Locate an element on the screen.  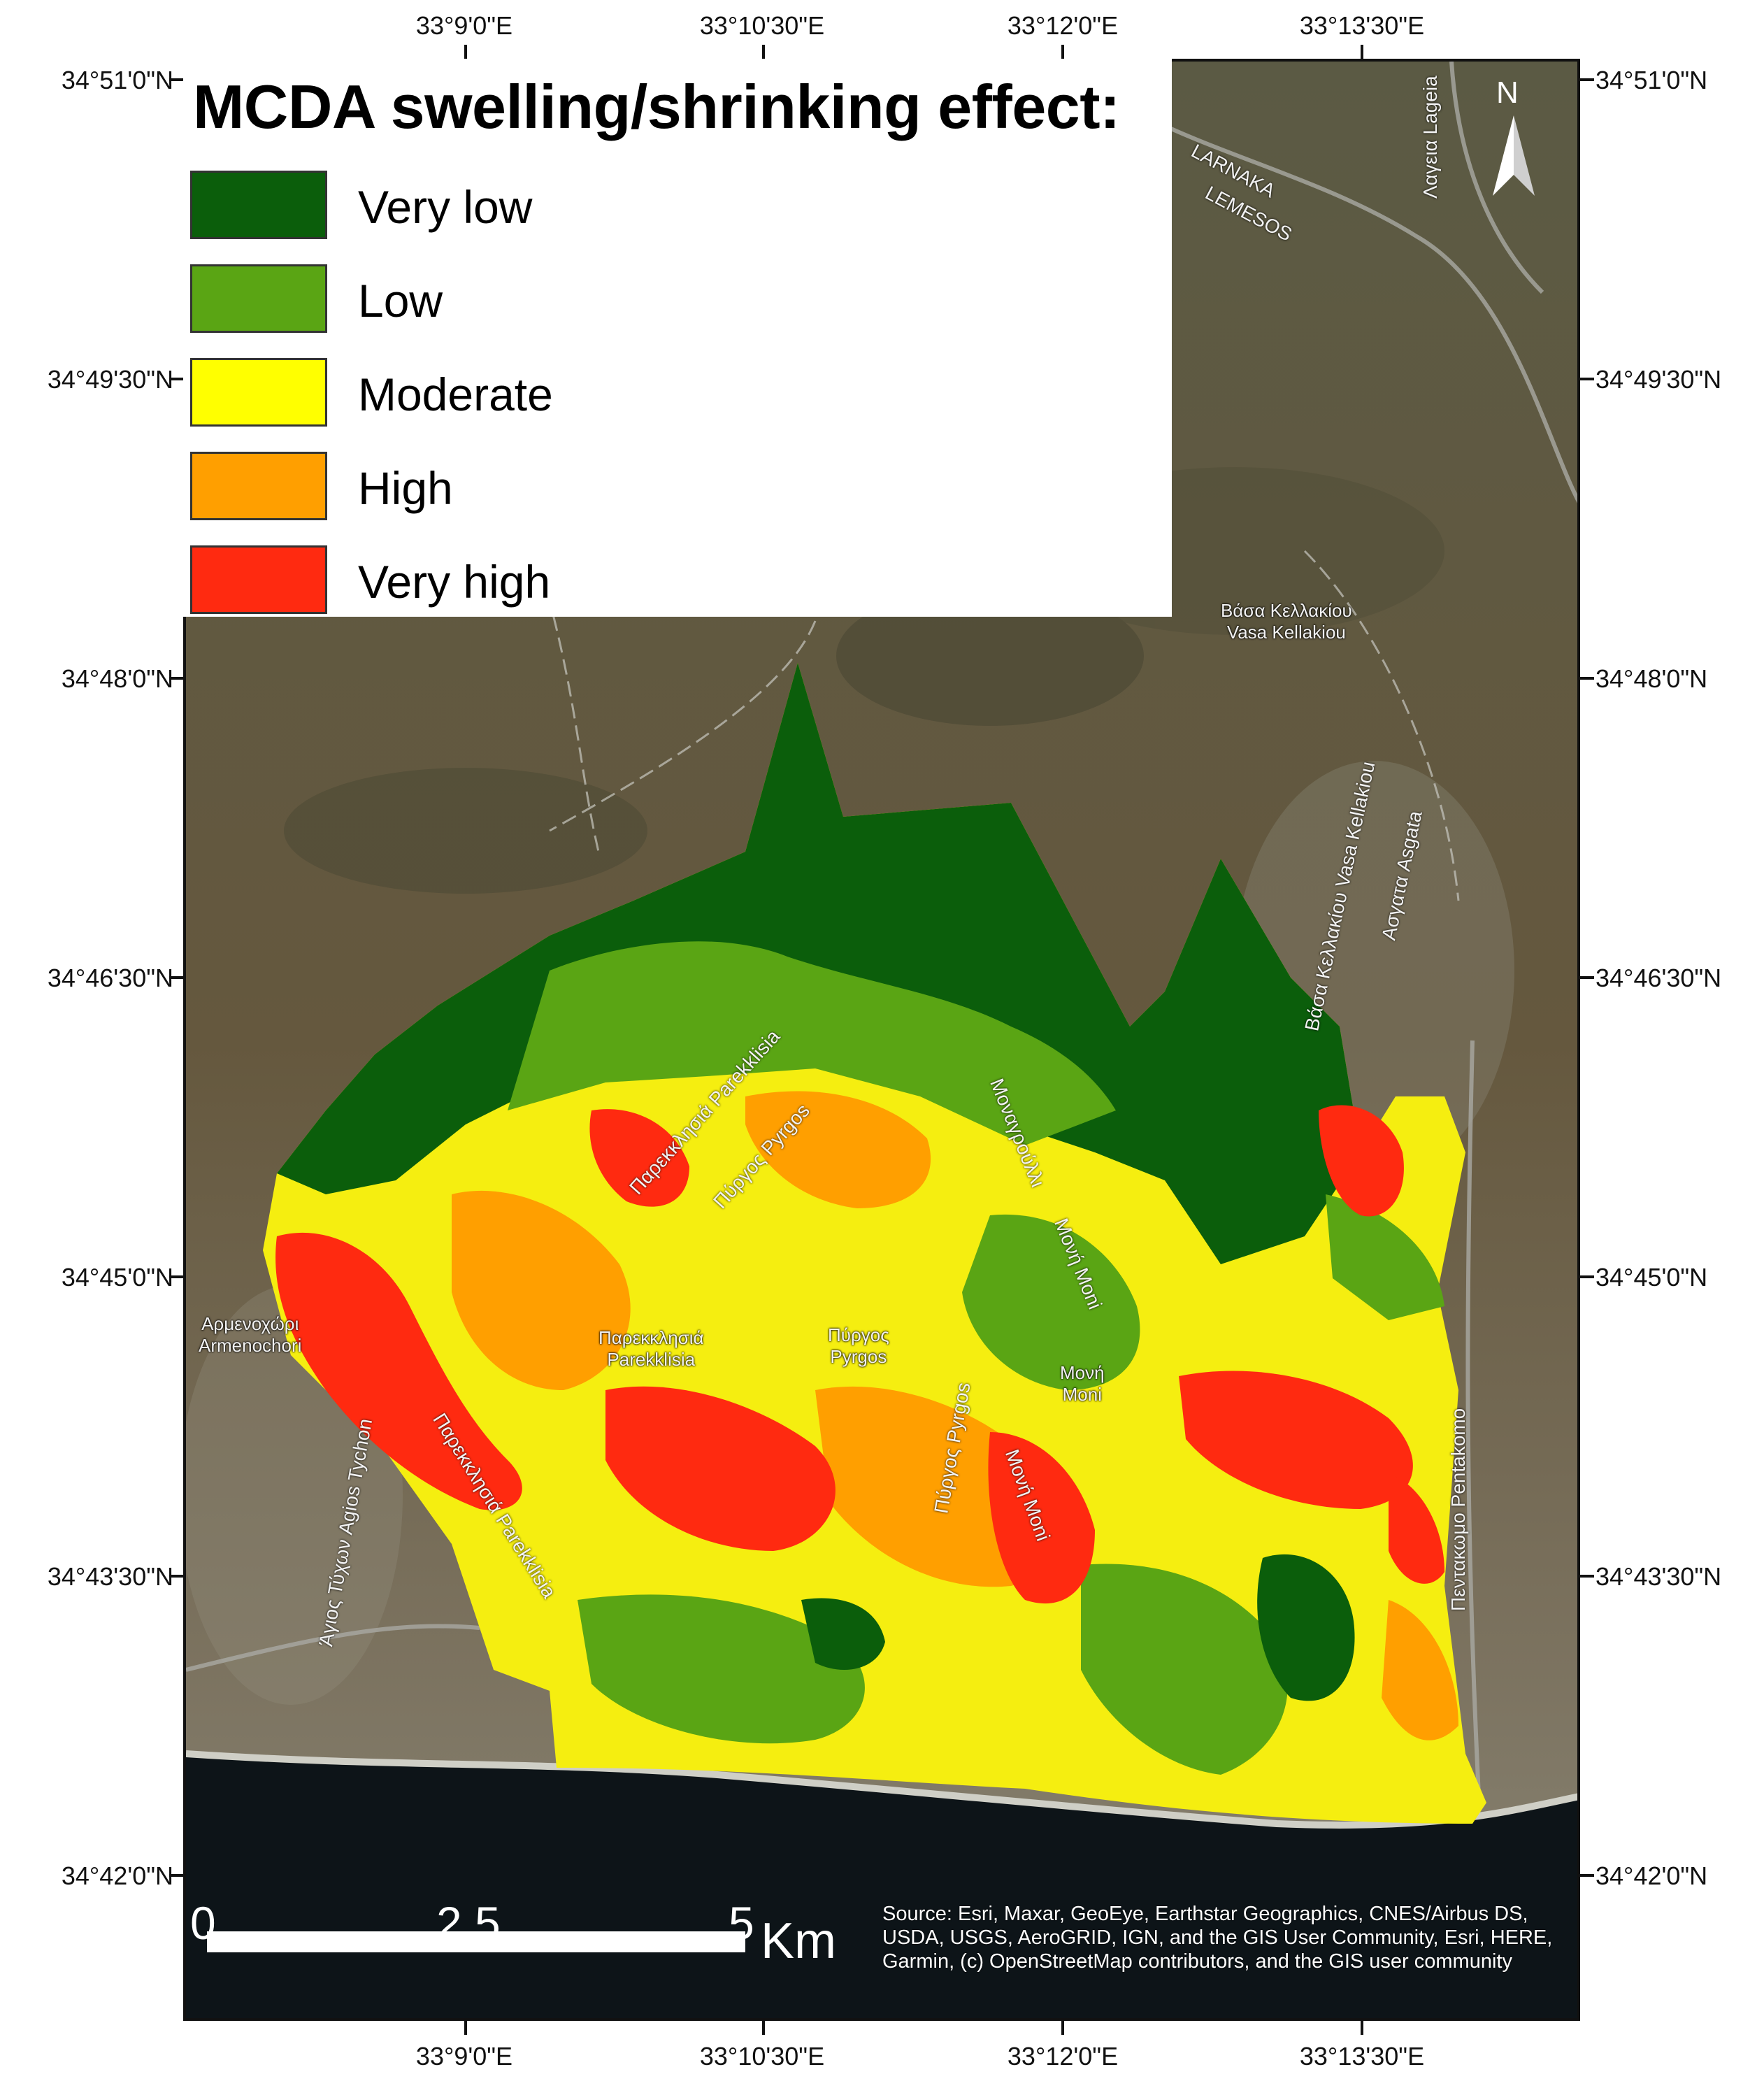
place-label-vasa-kellakiou: Βάσα Κελλακίου Vasa Kellakiou is located at coordinates (1287, 621).